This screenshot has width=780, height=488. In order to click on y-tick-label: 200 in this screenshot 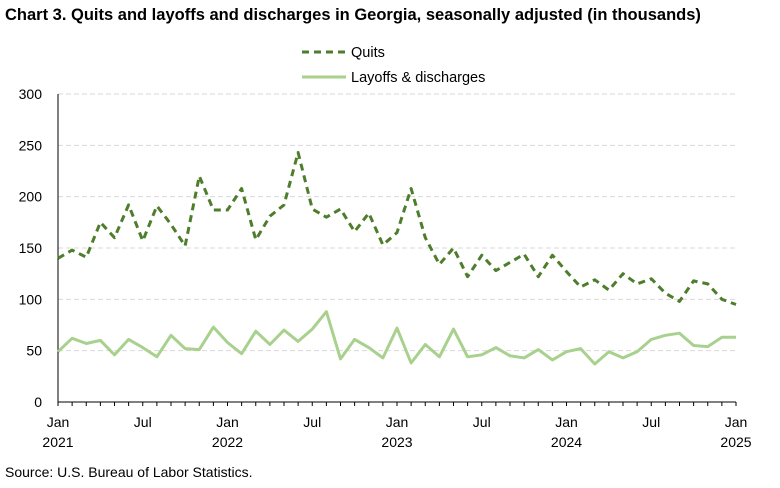, I will do `click(31, 197)`.